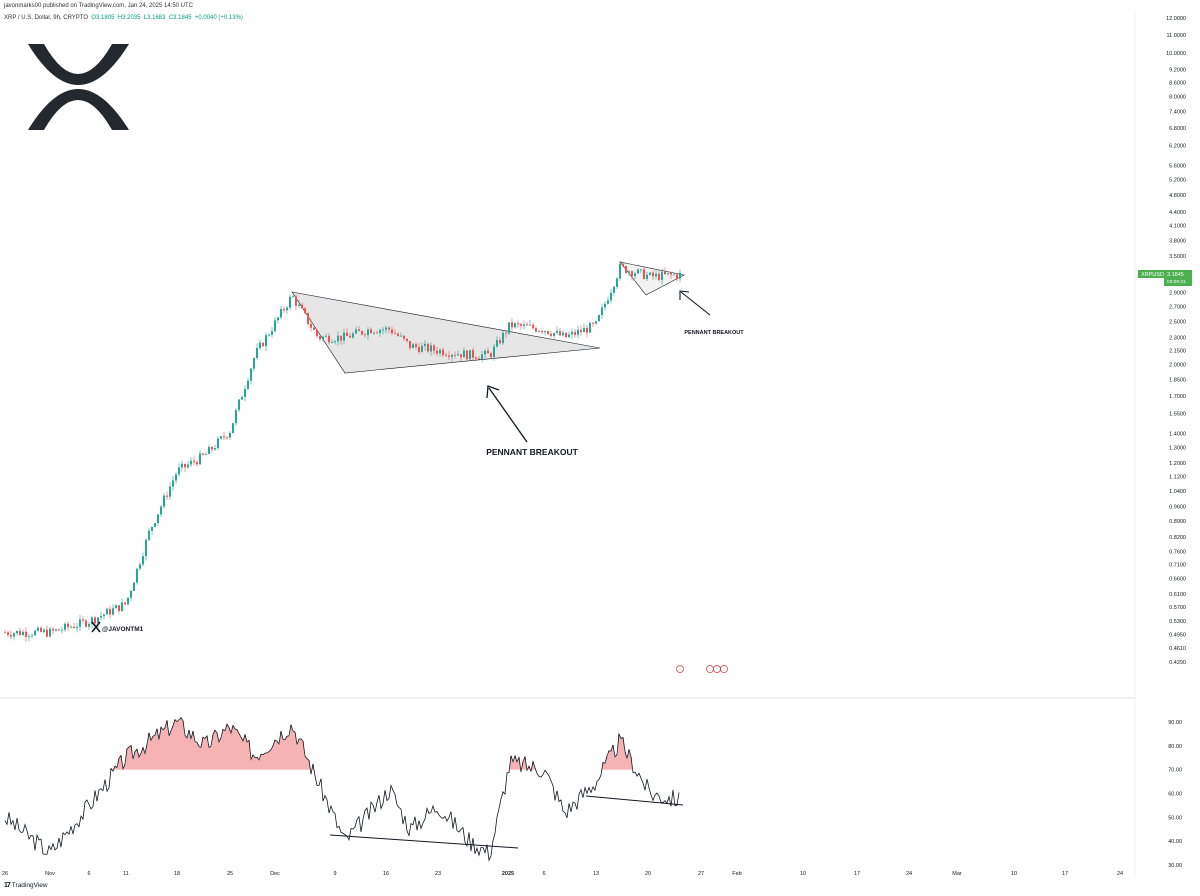 Image resolution: width=1200 pixels, height=896 pixels. Describe the element at coordinates (438, 874) in the screenshot. I see `time-tick-label: 23` at that location.